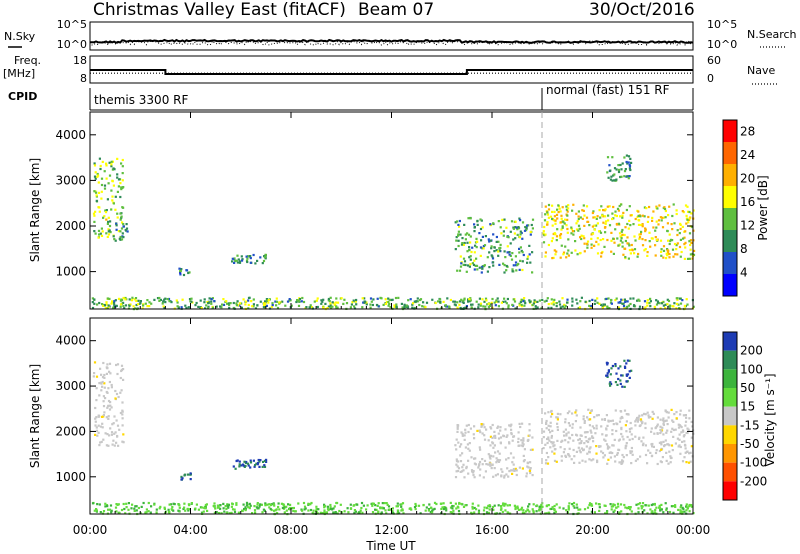 The height and width of the screenshot is (554, 800). What do you see at coordinates (693, 530) in the screenshot?
I see `x-tick-label: 00:00` at bounding box center [693, 530].